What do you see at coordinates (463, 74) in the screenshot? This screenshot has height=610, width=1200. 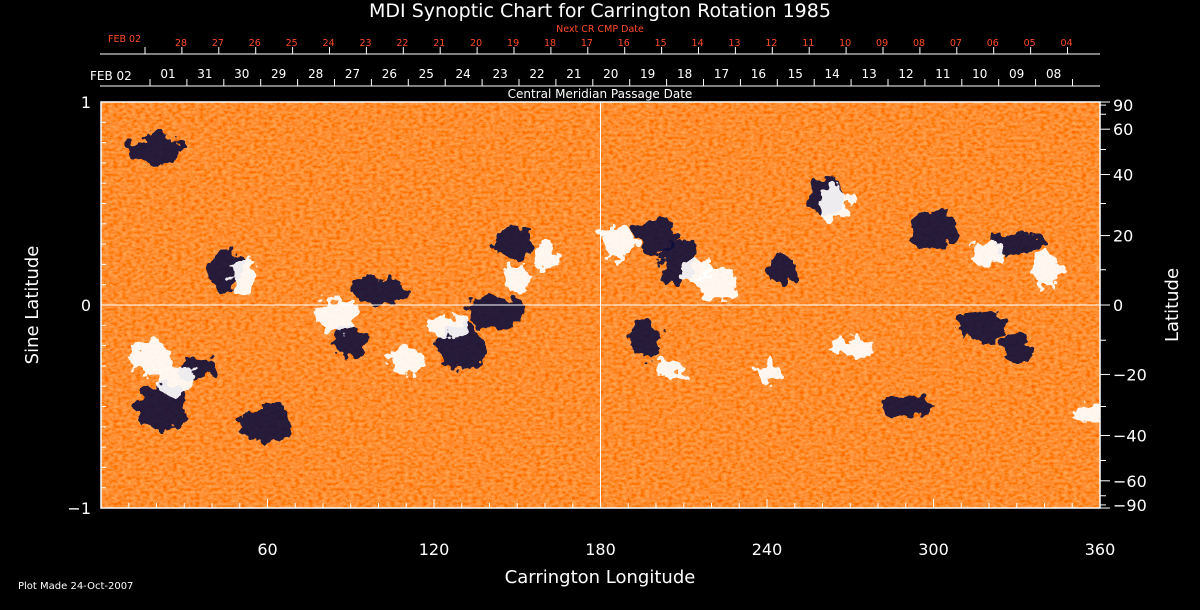 I see `cmp-date-label: 24` at bounding box center [463, 74].